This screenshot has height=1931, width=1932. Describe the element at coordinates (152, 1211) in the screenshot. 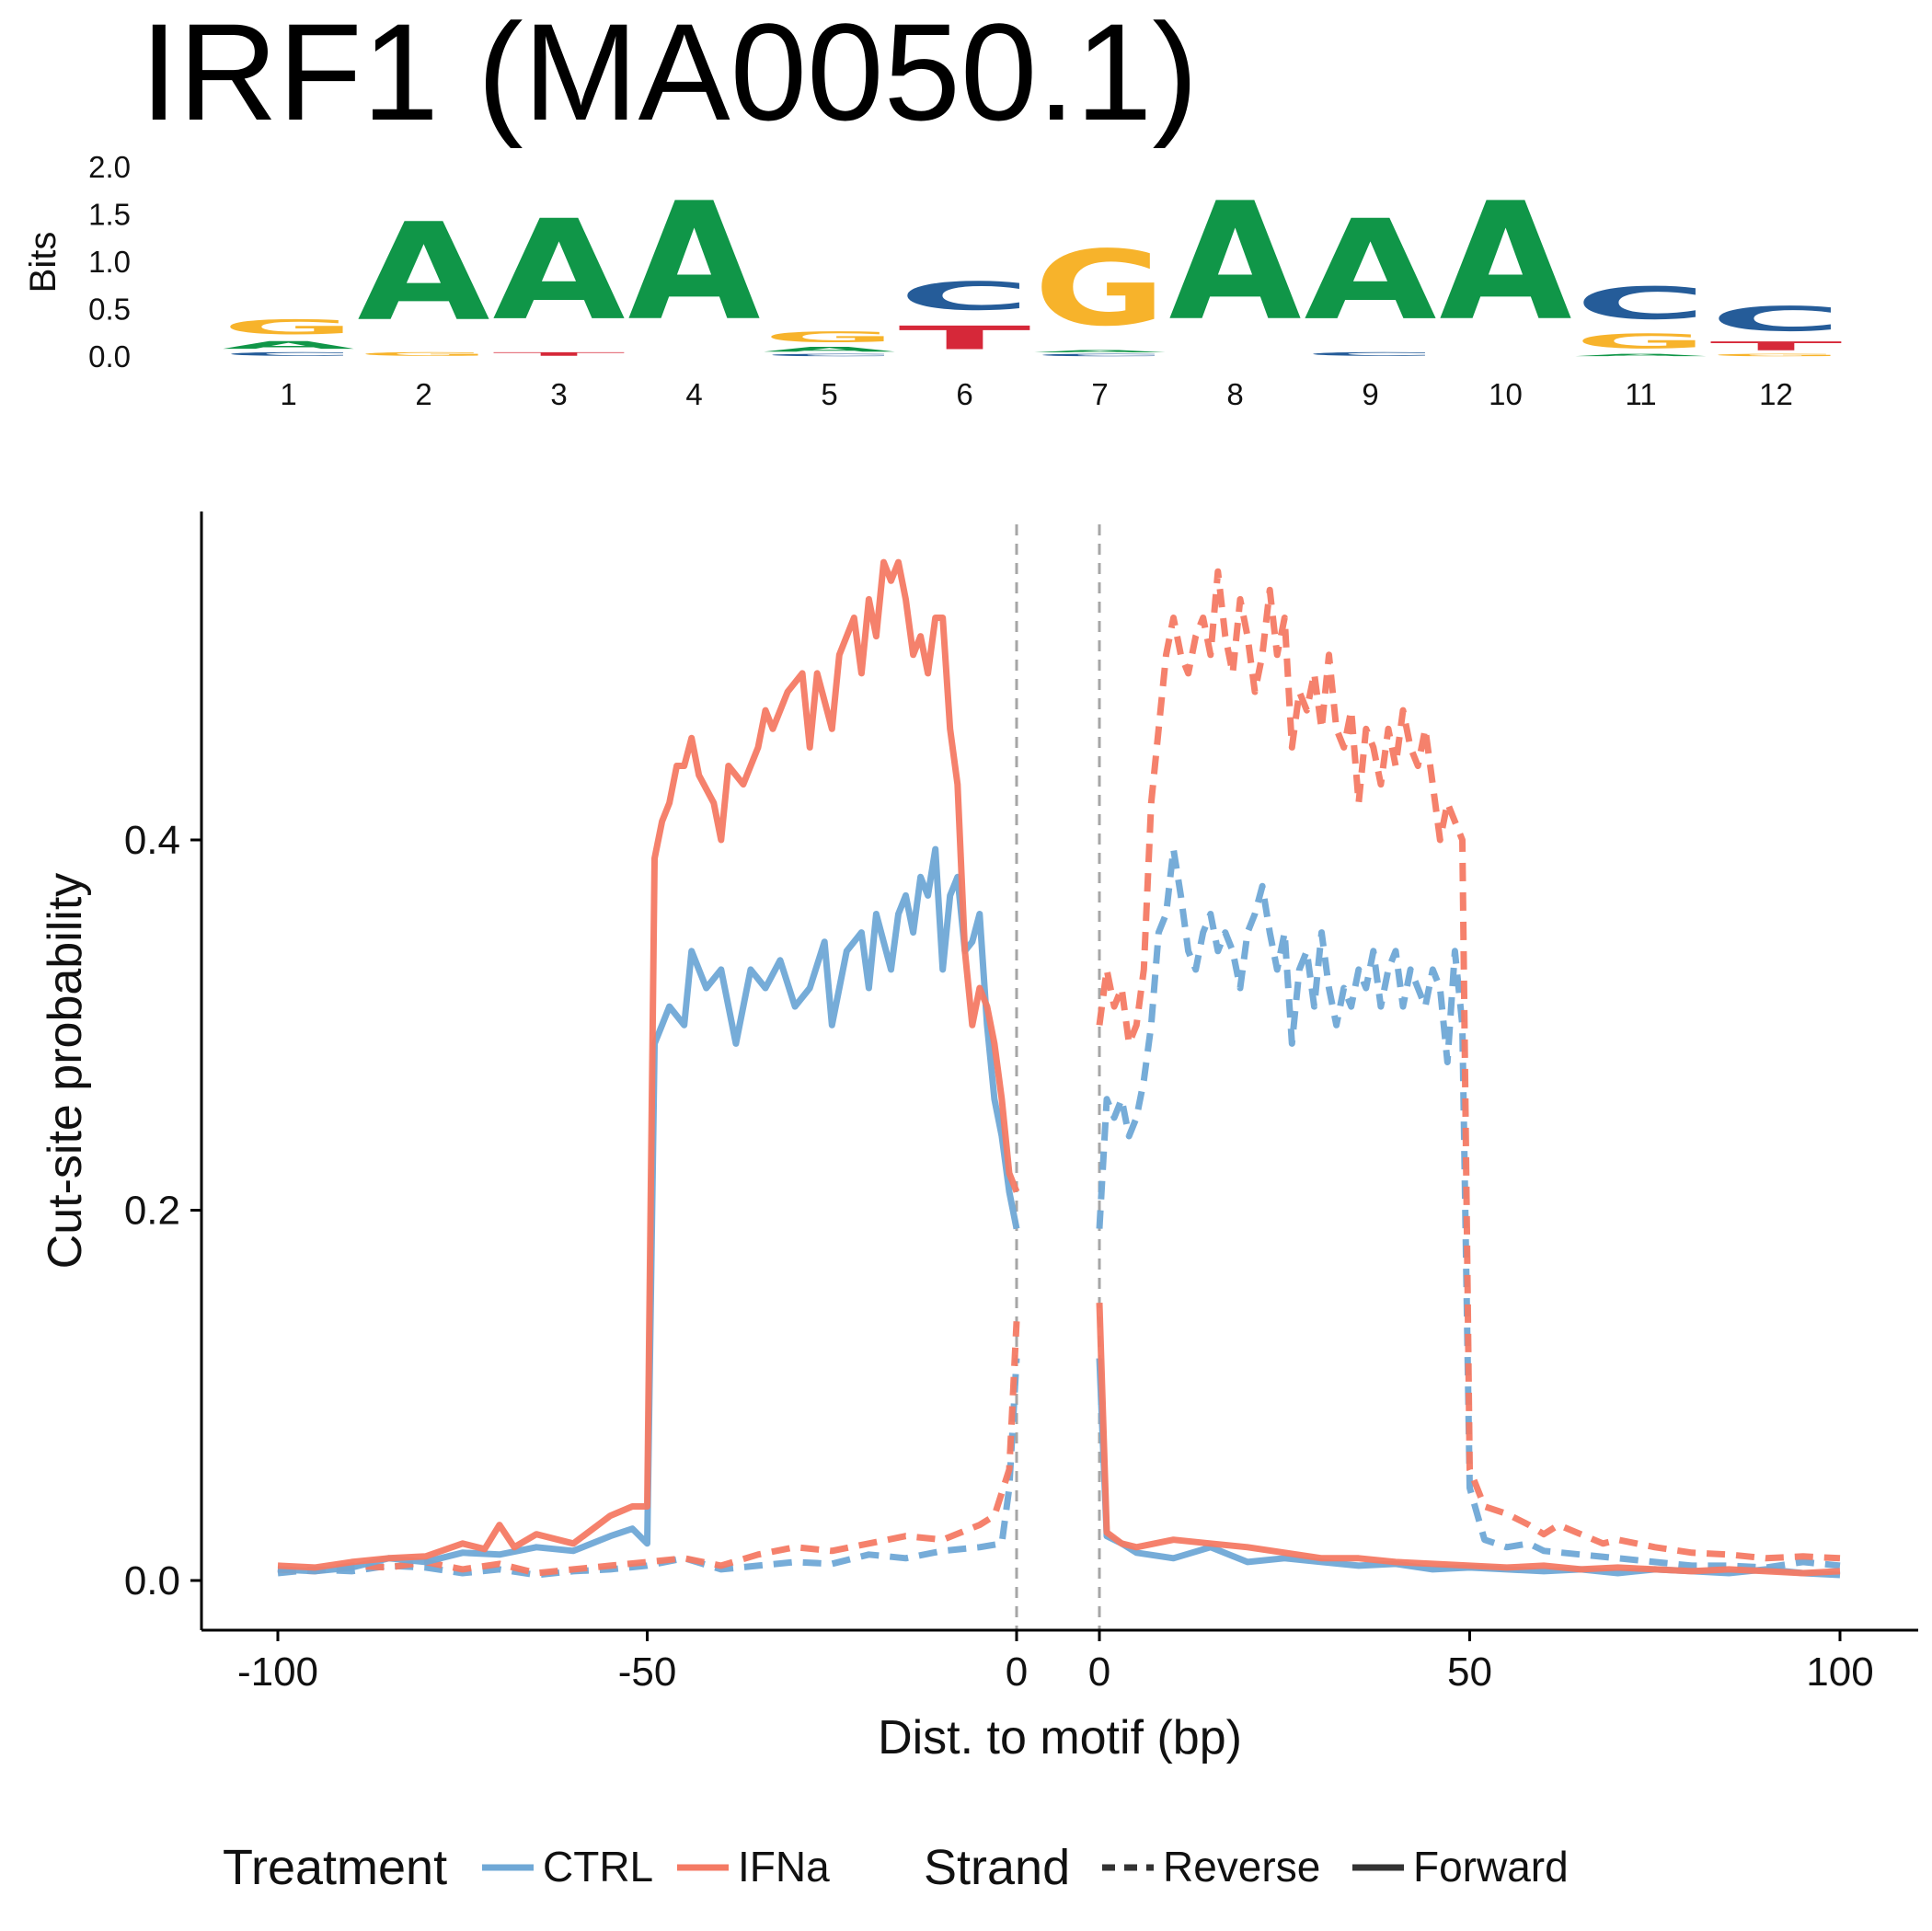

I see `y-tick-label: 0.2` at that location.